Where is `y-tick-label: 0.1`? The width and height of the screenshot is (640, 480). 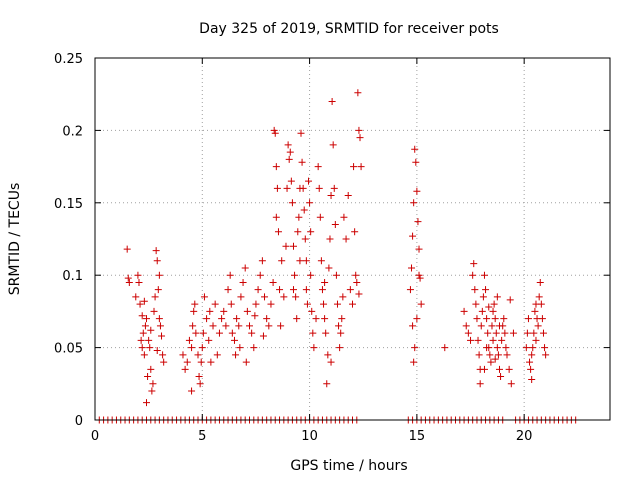 y-tick-label: 0.1 is located at coordinates (72, 276).